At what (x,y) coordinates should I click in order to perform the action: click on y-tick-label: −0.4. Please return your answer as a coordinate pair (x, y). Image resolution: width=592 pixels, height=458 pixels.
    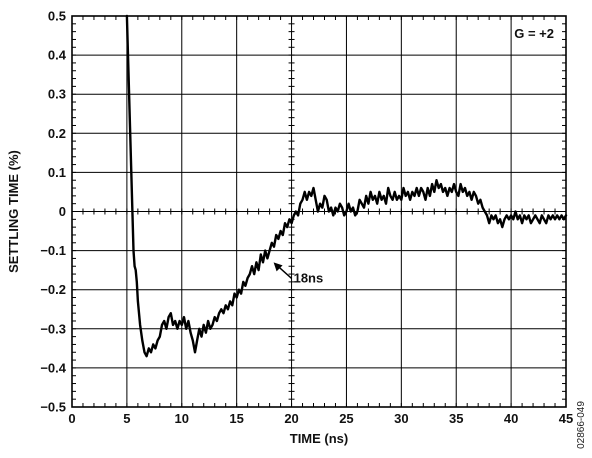
    Looking at the image, I should click on (53, 367).